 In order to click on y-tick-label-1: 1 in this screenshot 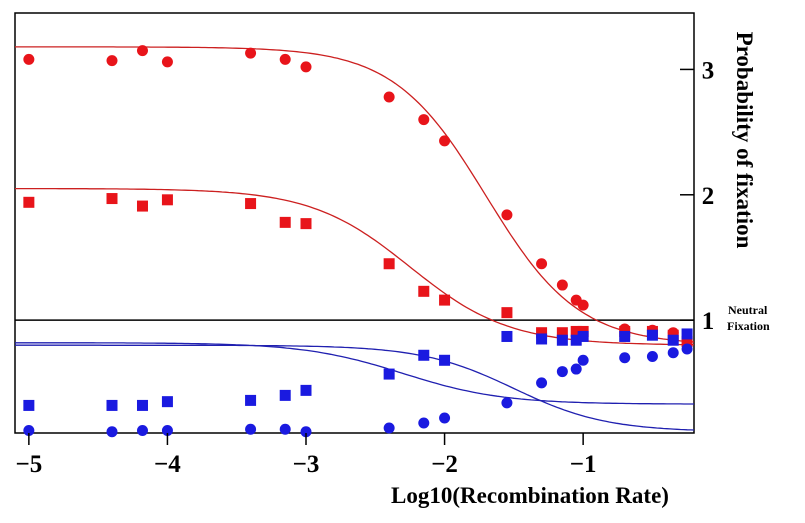, I will do `click(708, 321)`.